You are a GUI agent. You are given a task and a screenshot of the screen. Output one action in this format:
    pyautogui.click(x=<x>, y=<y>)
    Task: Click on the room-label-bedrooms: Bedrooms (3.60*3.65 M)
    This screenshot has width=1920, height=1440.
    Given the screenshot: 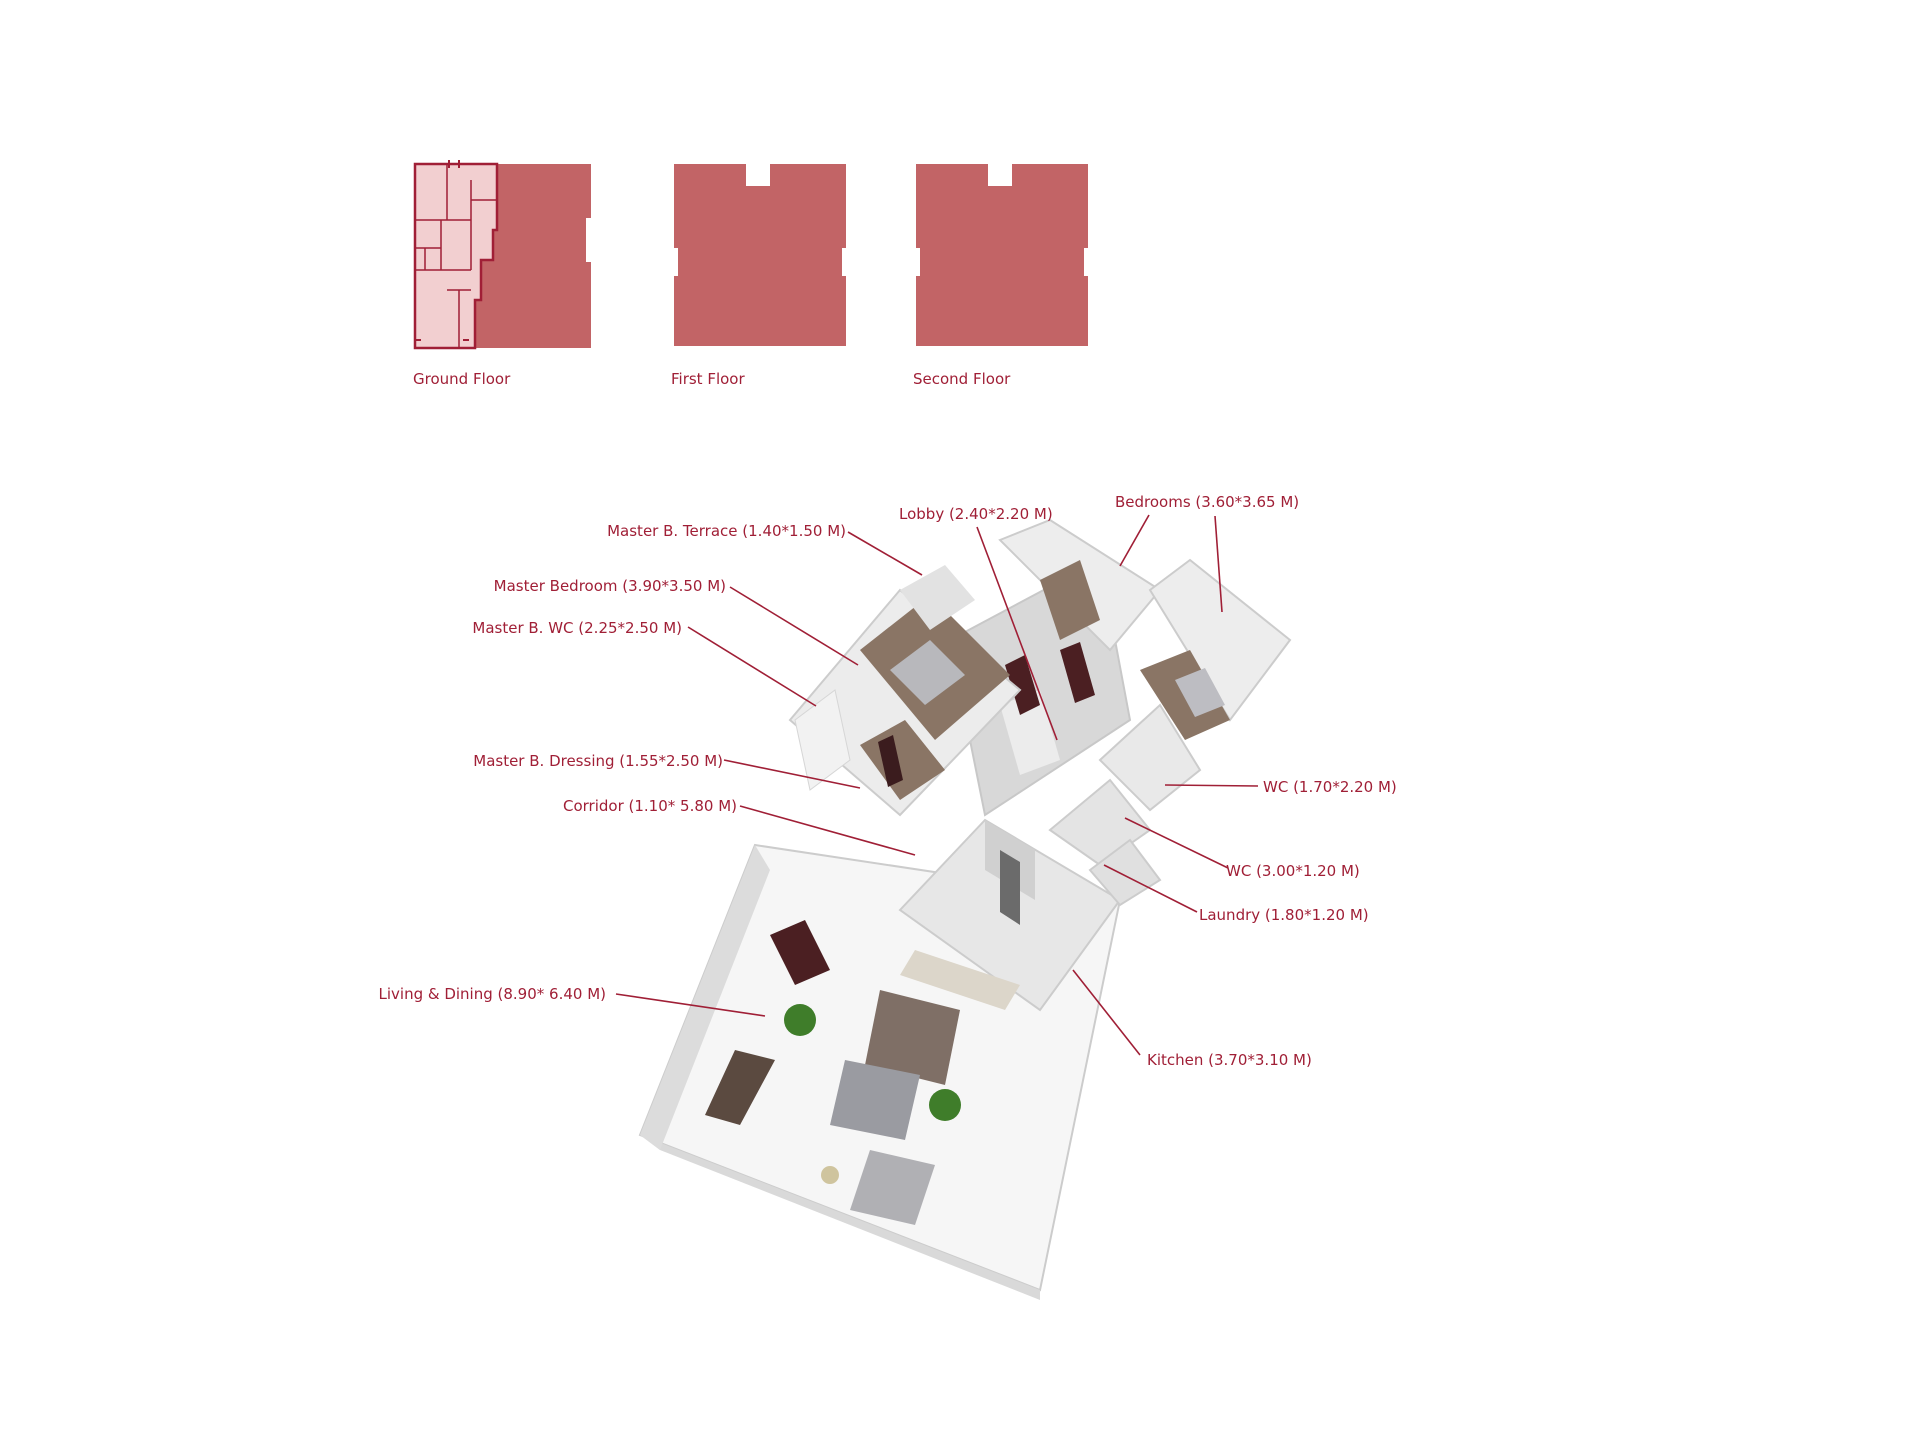 What is the action you would take?
    pyautogui.click(x=1207, y=502)
    